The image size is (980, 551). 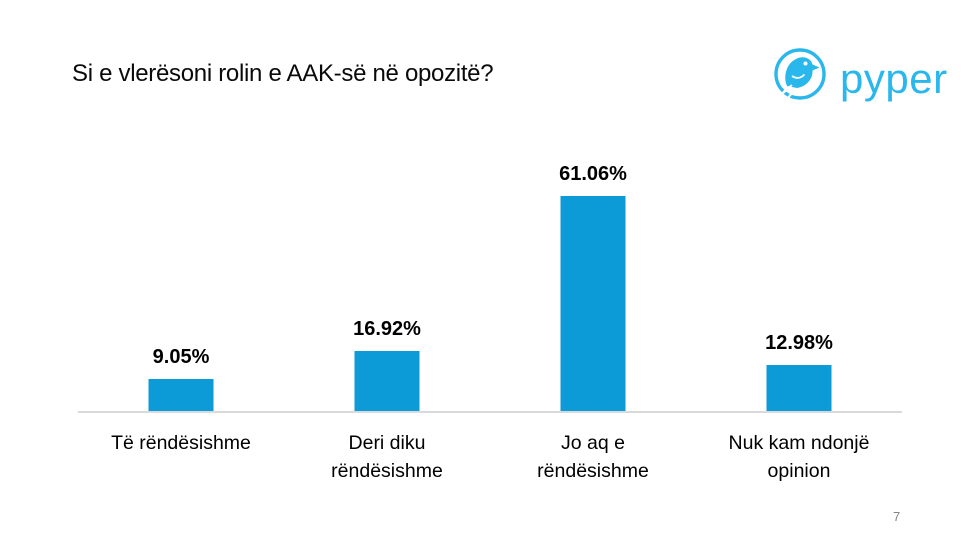 What do you see at coordinates (801, 79) in the screenshot?
I see `pyper-bird-icon` at bounding box center [801, 79].